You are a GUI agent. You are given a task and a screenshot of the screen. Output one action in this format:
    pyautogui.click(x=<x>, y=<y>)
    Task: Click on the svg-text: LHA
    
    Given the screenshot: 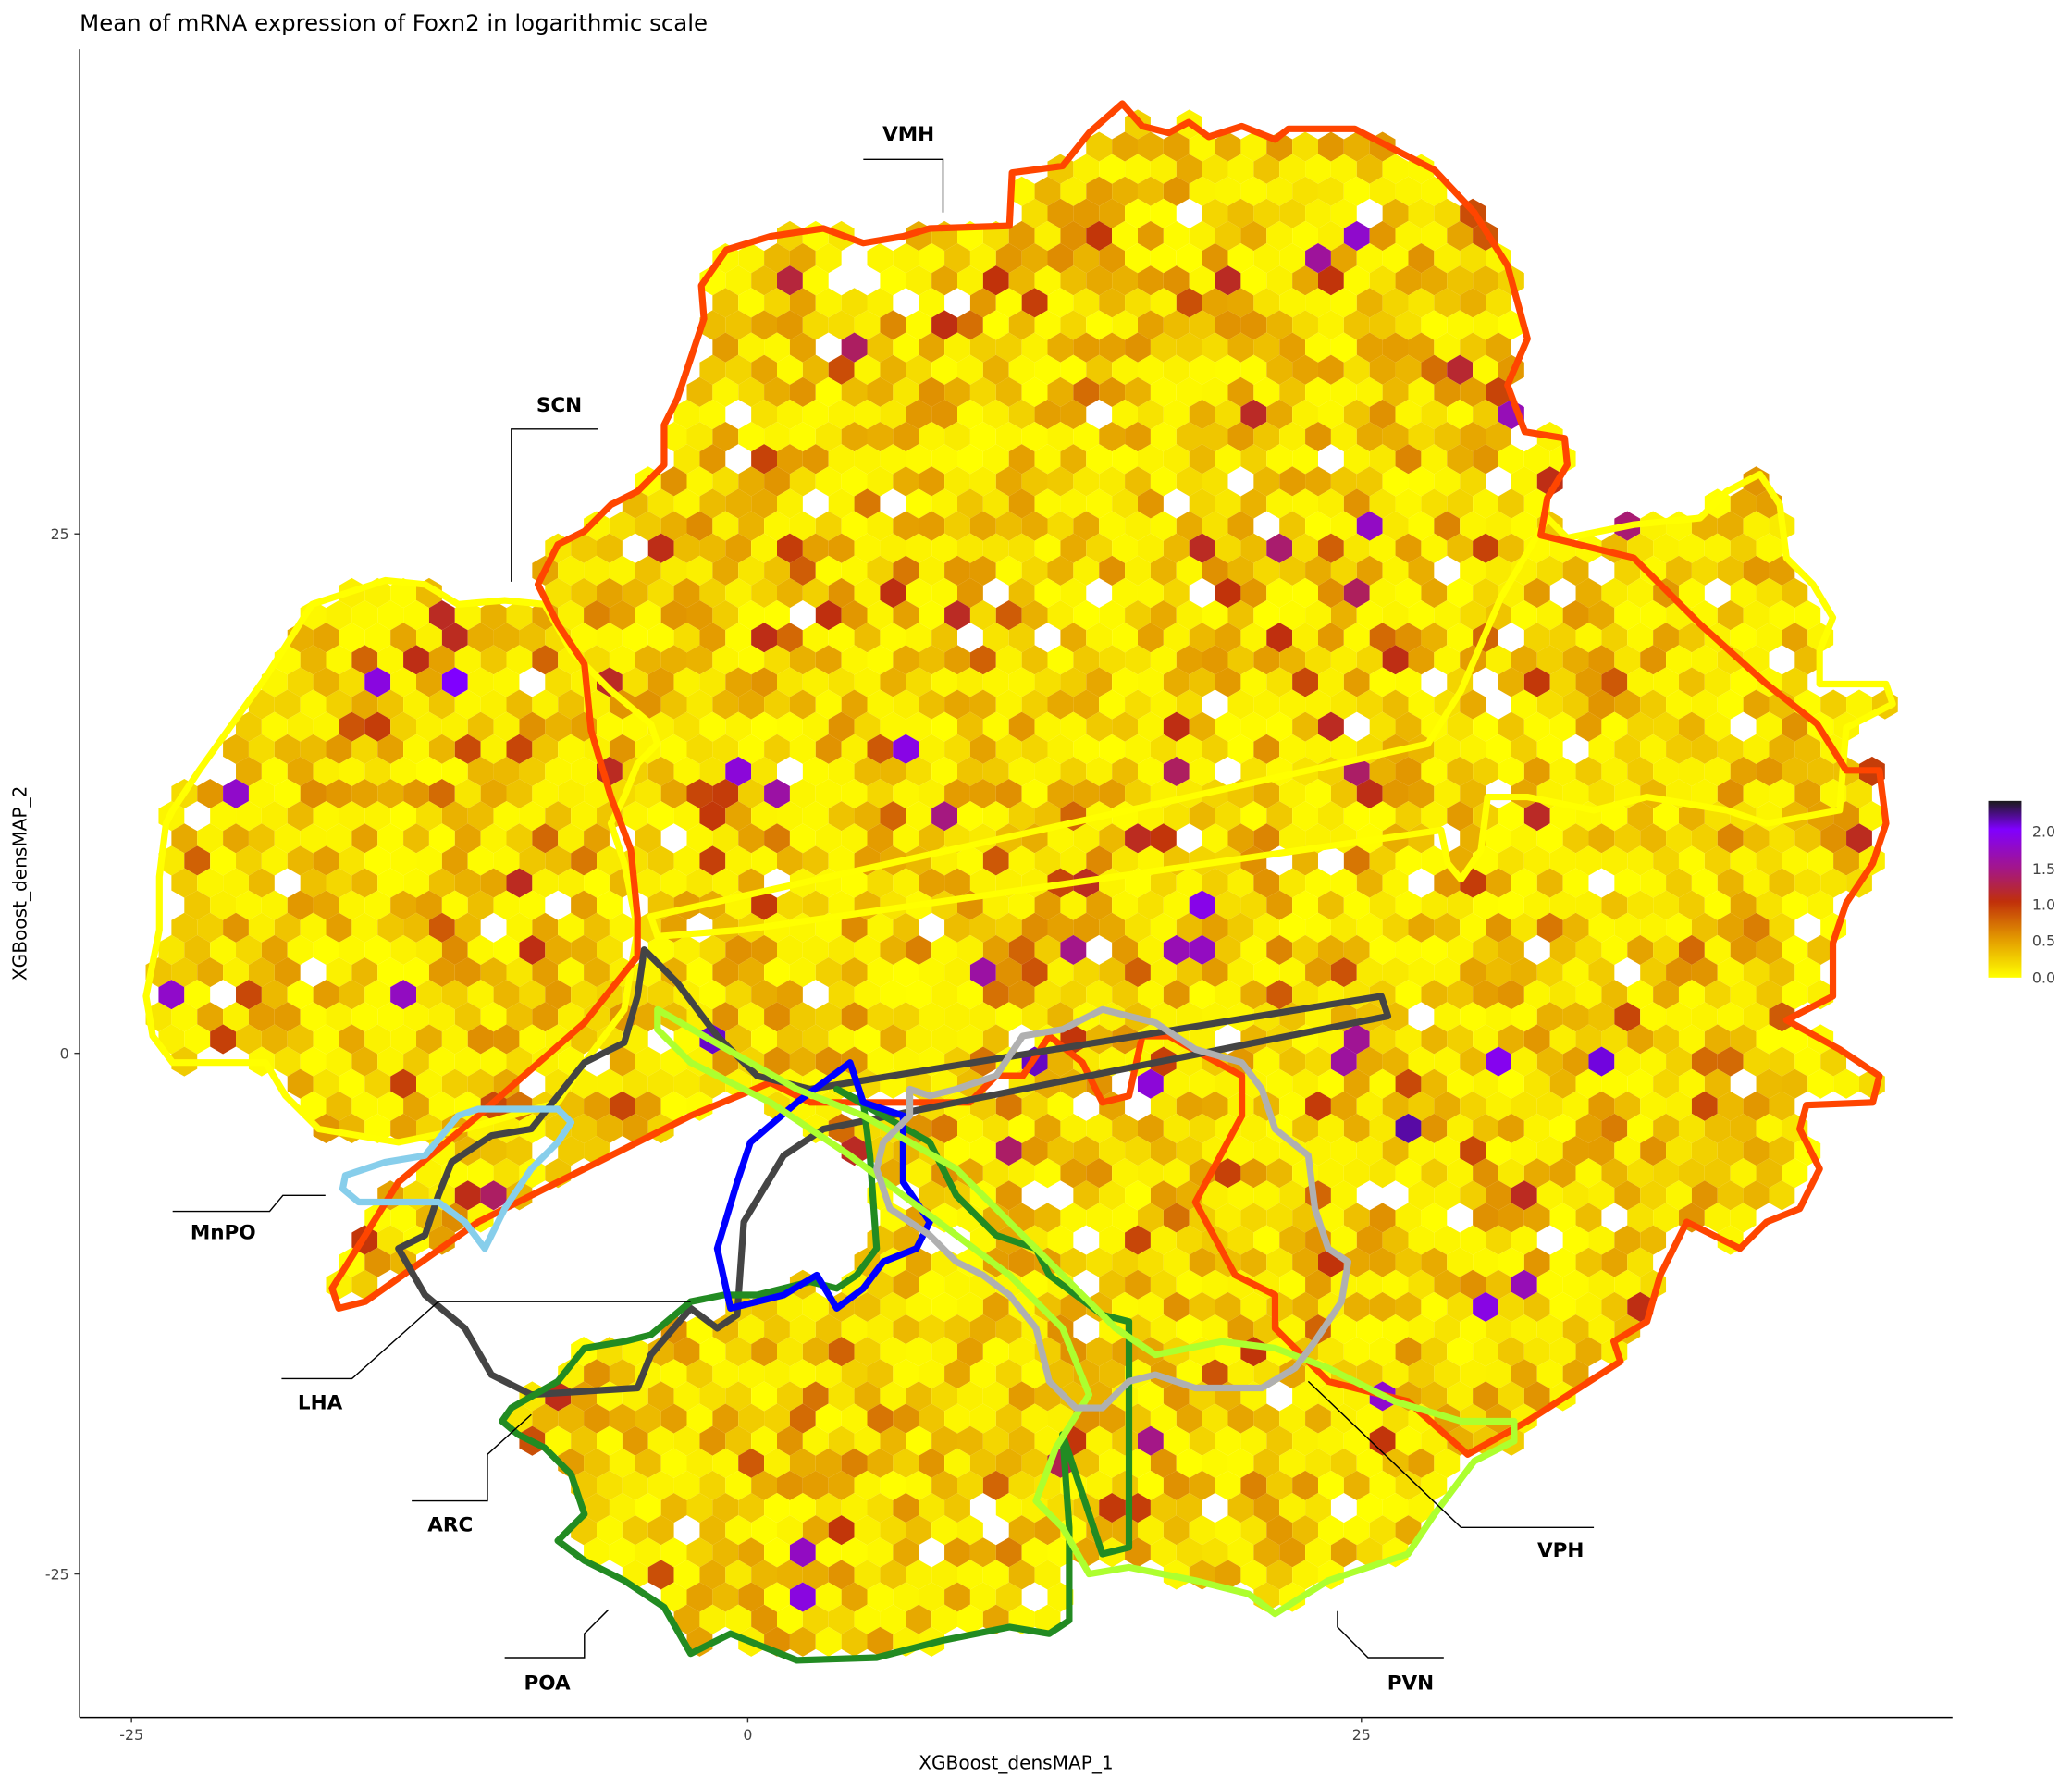 What is the action you would take?
    pyautogui.click(x=321, y=1402)
    